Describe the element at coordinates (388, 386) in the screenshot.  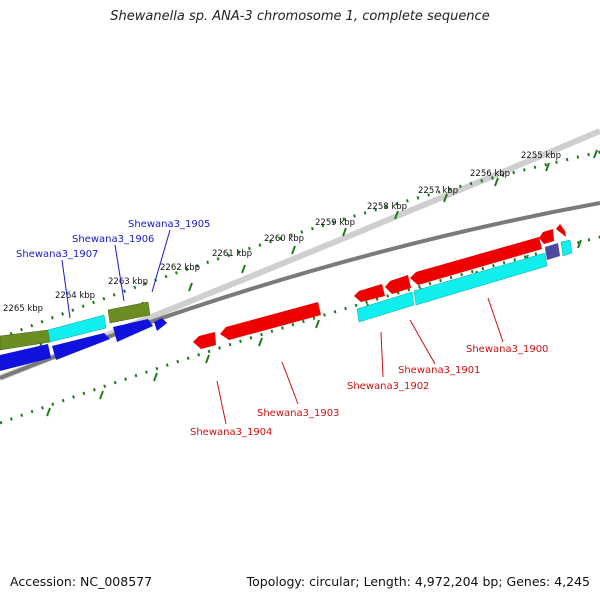
I see `gene-label-1902: Shewana3_1902` at that location.